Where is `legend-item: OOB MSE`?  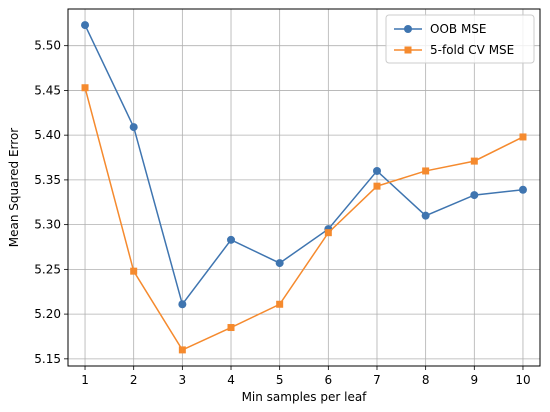
legend-item: OOB MSE is located at coordinates (440, 29).